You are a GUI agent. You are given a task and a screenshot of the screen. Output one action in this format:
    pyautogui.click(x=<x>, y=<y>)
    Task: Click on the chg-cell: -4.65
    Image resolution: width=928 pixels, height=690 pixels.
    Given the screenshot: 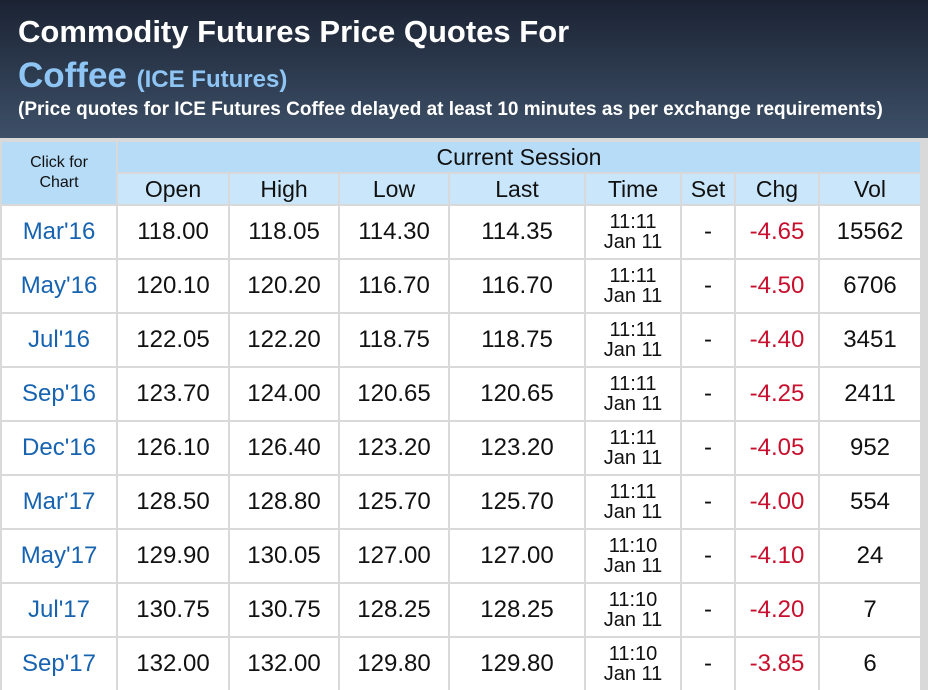 What is the action you would take?
    pyautogui.click(x=777, y=232)
    